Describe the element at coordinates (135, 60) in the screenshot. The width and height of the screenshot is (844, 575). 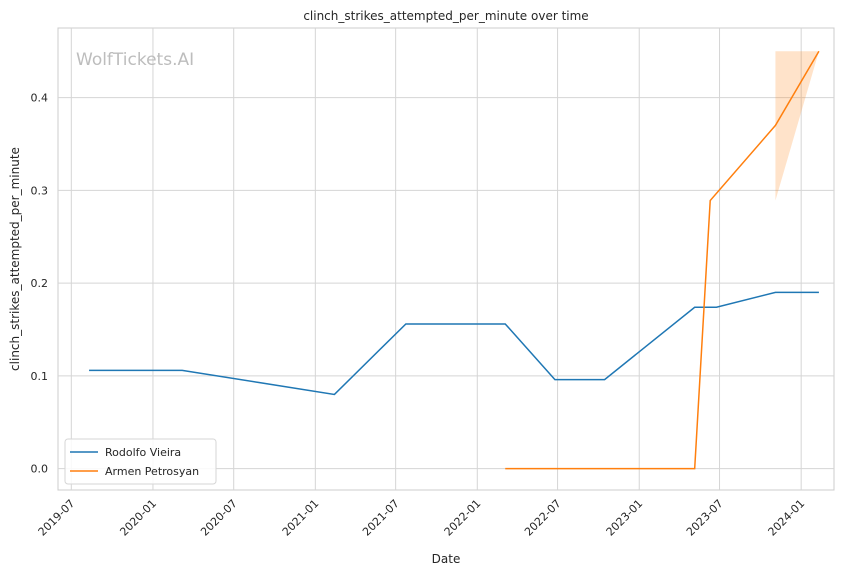
I see `watermark: WolfTickets.AI` at that location.